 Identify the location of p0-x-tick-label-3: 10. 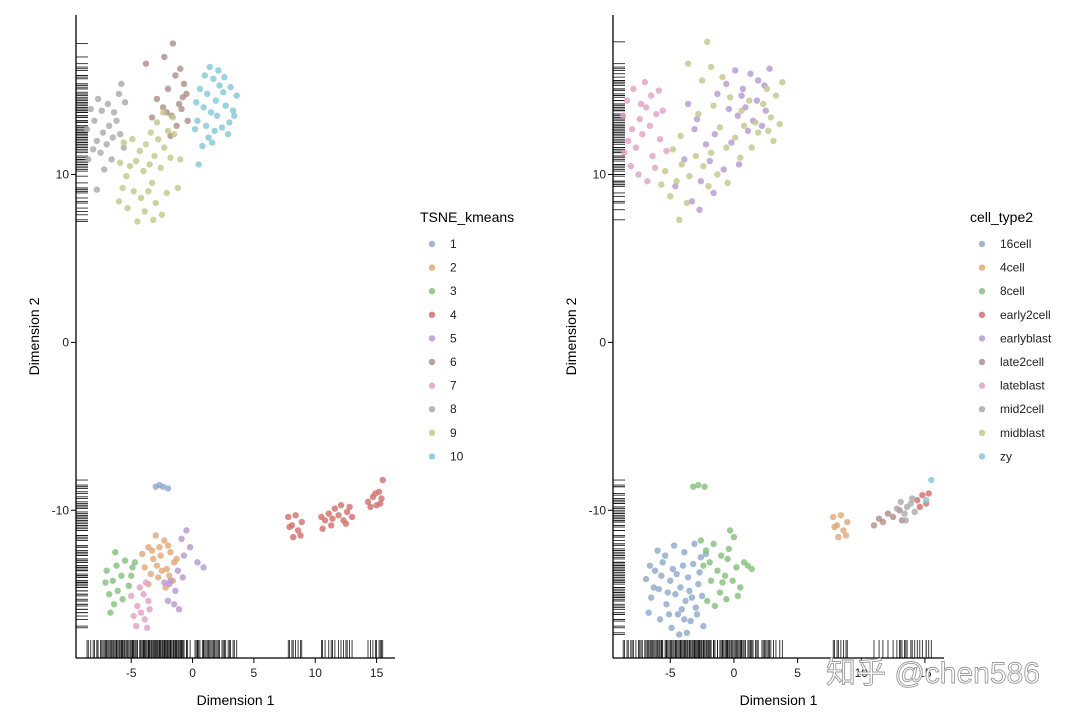
(316, 673).